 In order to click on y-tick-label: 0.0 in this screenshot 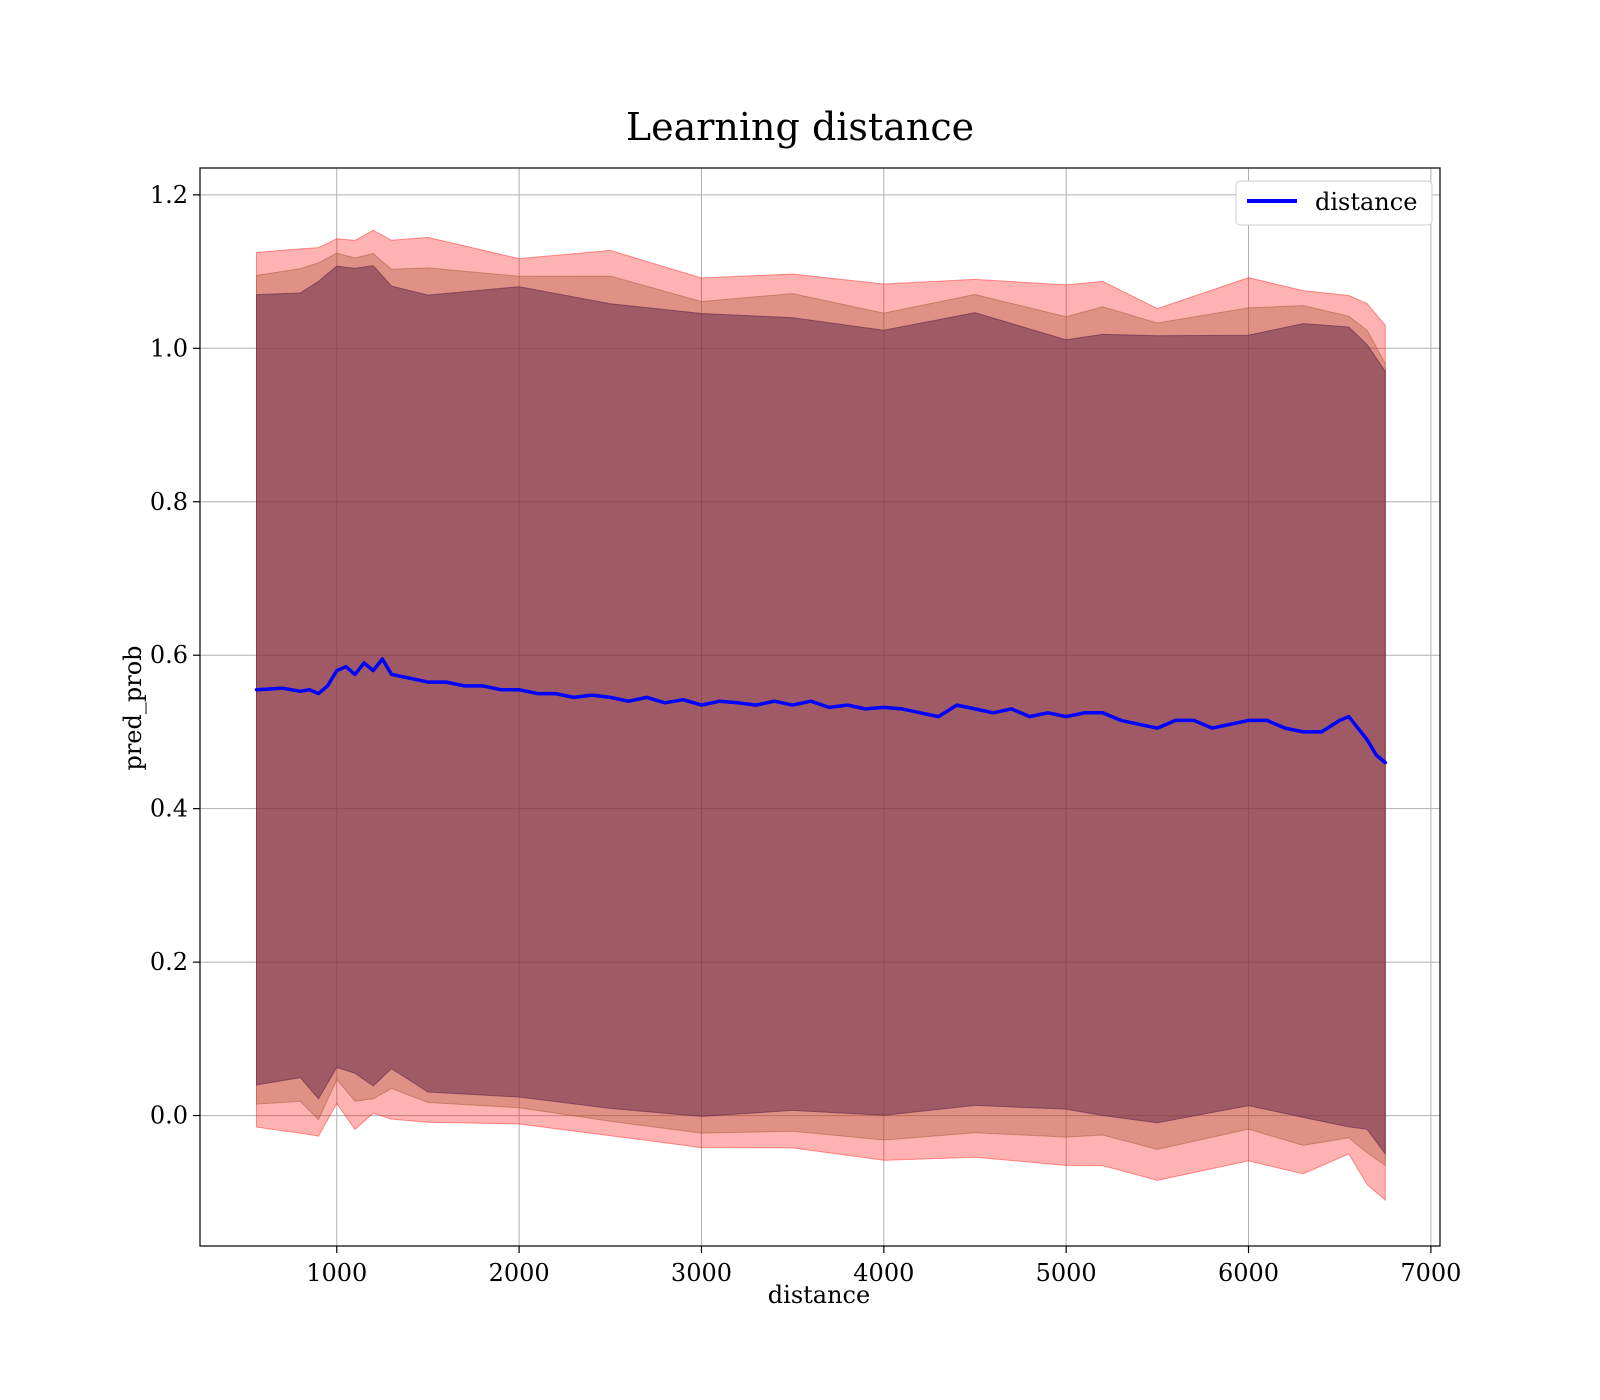, I will do `click(169, 1116)`.